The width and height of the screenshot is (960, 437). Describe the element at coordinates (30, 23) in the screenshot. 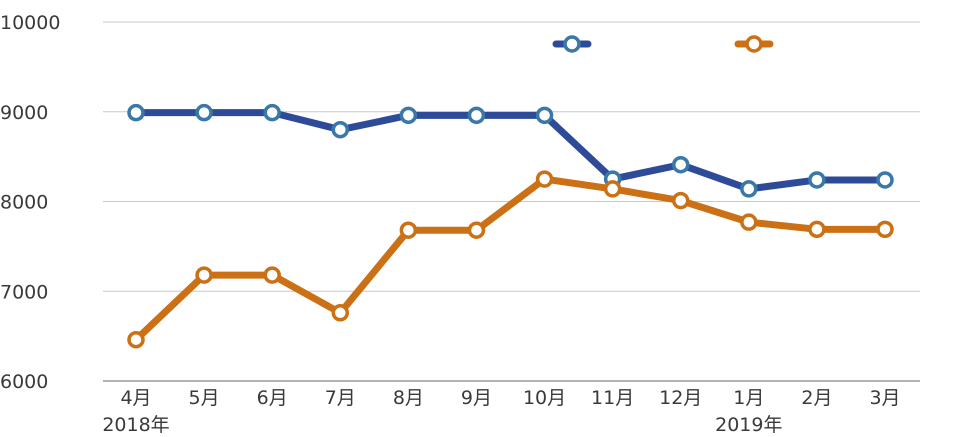

I see `y-tick-label: 10000` at that location.